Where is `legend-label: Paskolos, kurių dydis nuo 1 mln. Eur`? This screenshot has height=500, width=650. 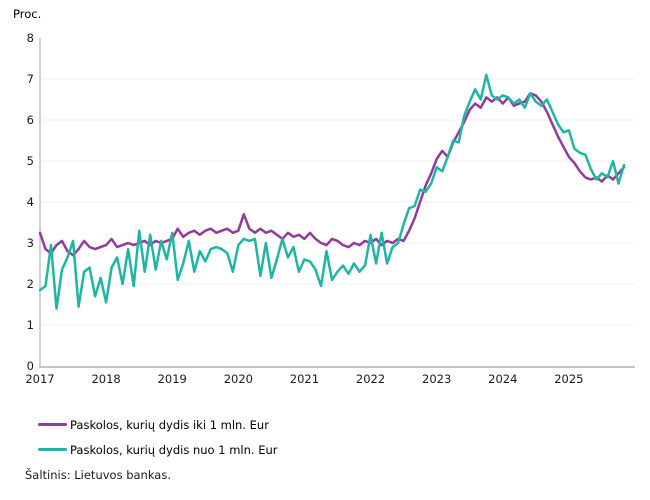
legend-label: Paskolos, kurių dydis nuo 1 mln. Eur is located at coordinates (174, 449).